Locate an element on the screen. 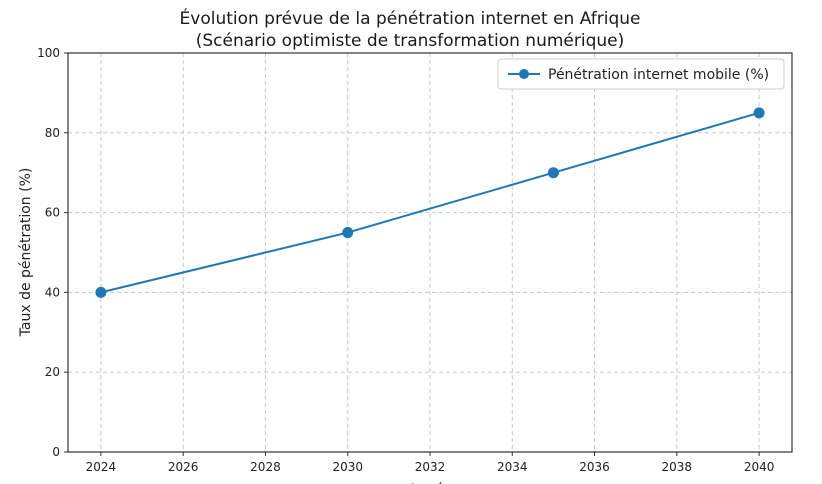  legend-box is located at coordinates (641, 74).